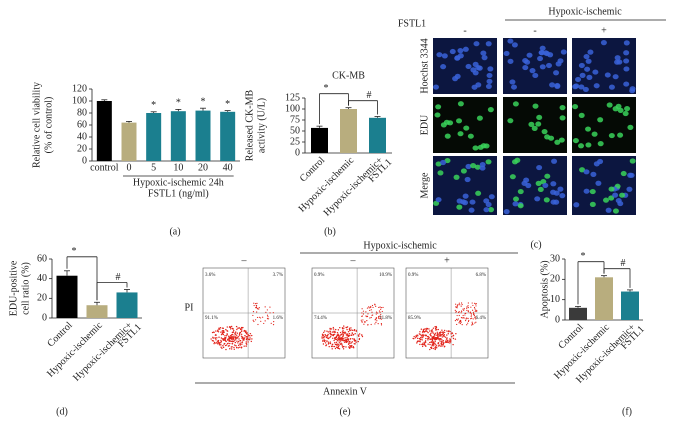 The image size is (677, 432). I want to click on y-tick-label: 0, so click(557, 319).